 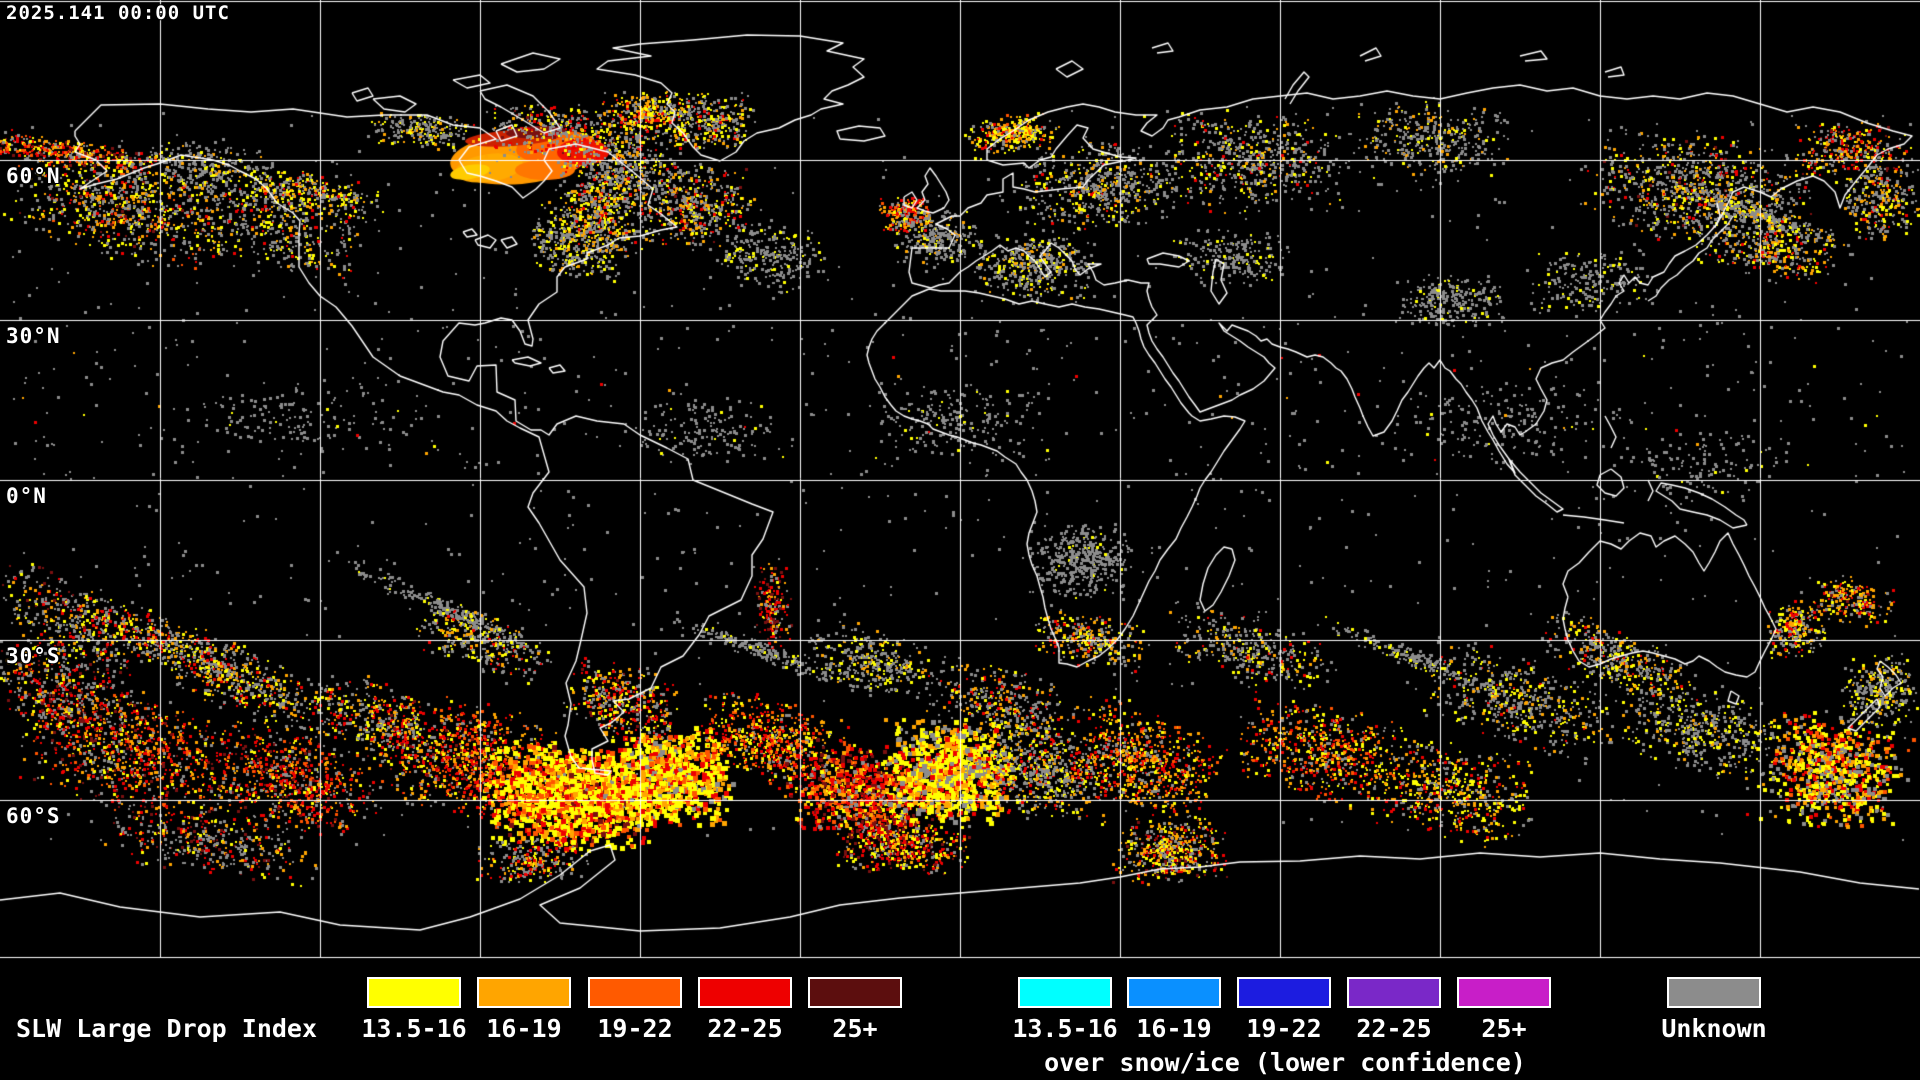 I want to click on legend-swatch-unknown, so click(x=1714, y=992).